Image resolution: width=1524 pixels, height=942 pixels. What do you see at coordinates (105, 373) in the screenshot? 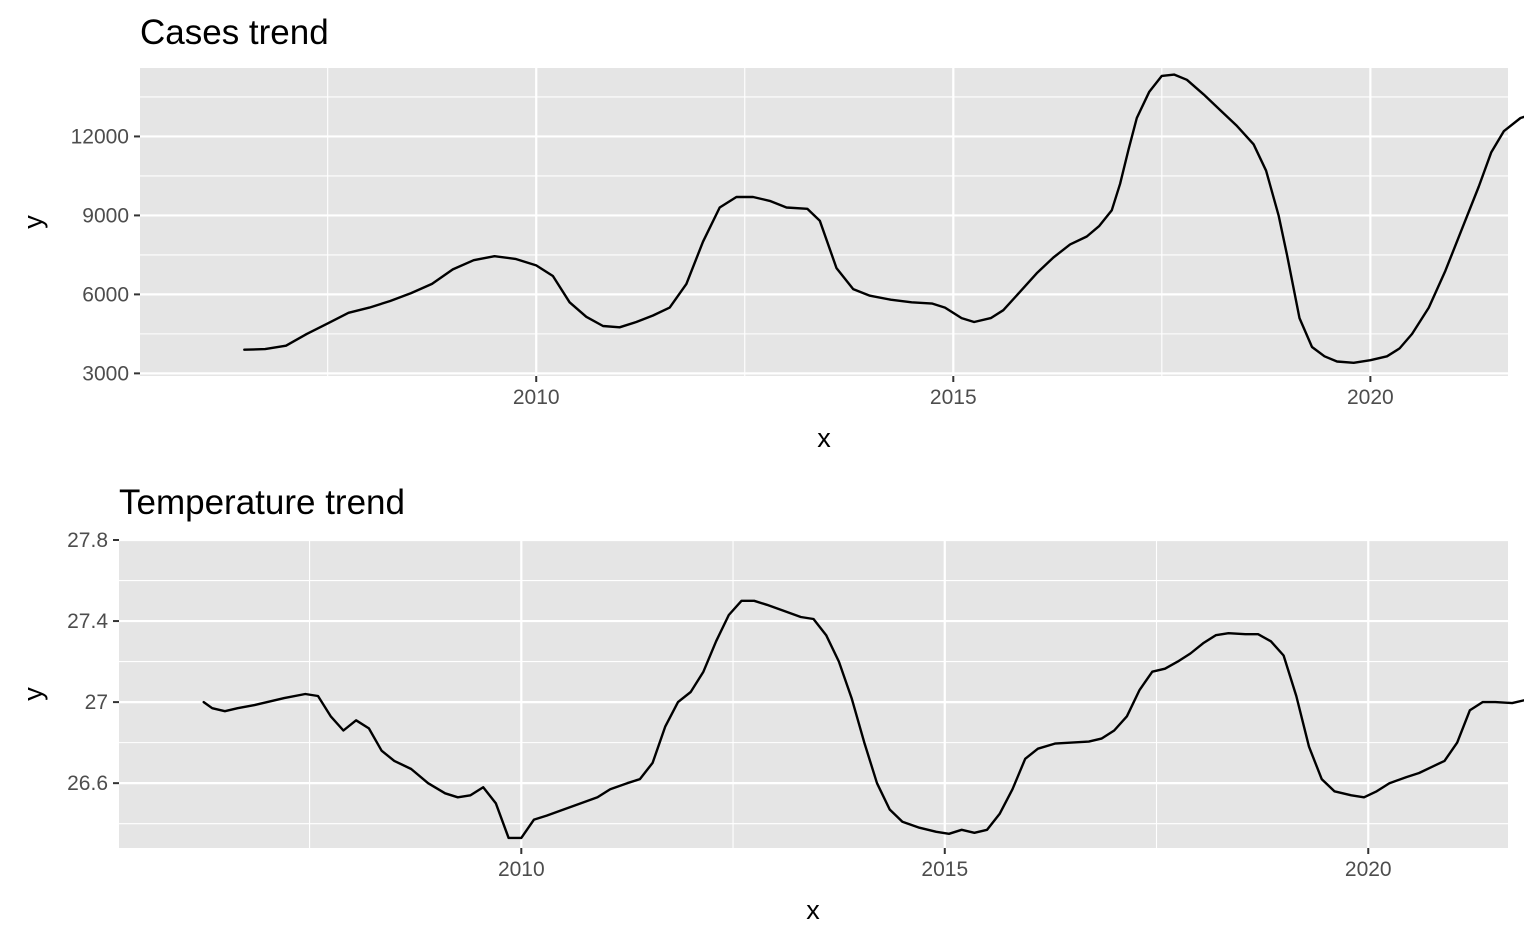
I see `cases-y-tick-label: 3000` at bounding box center [105, 373].